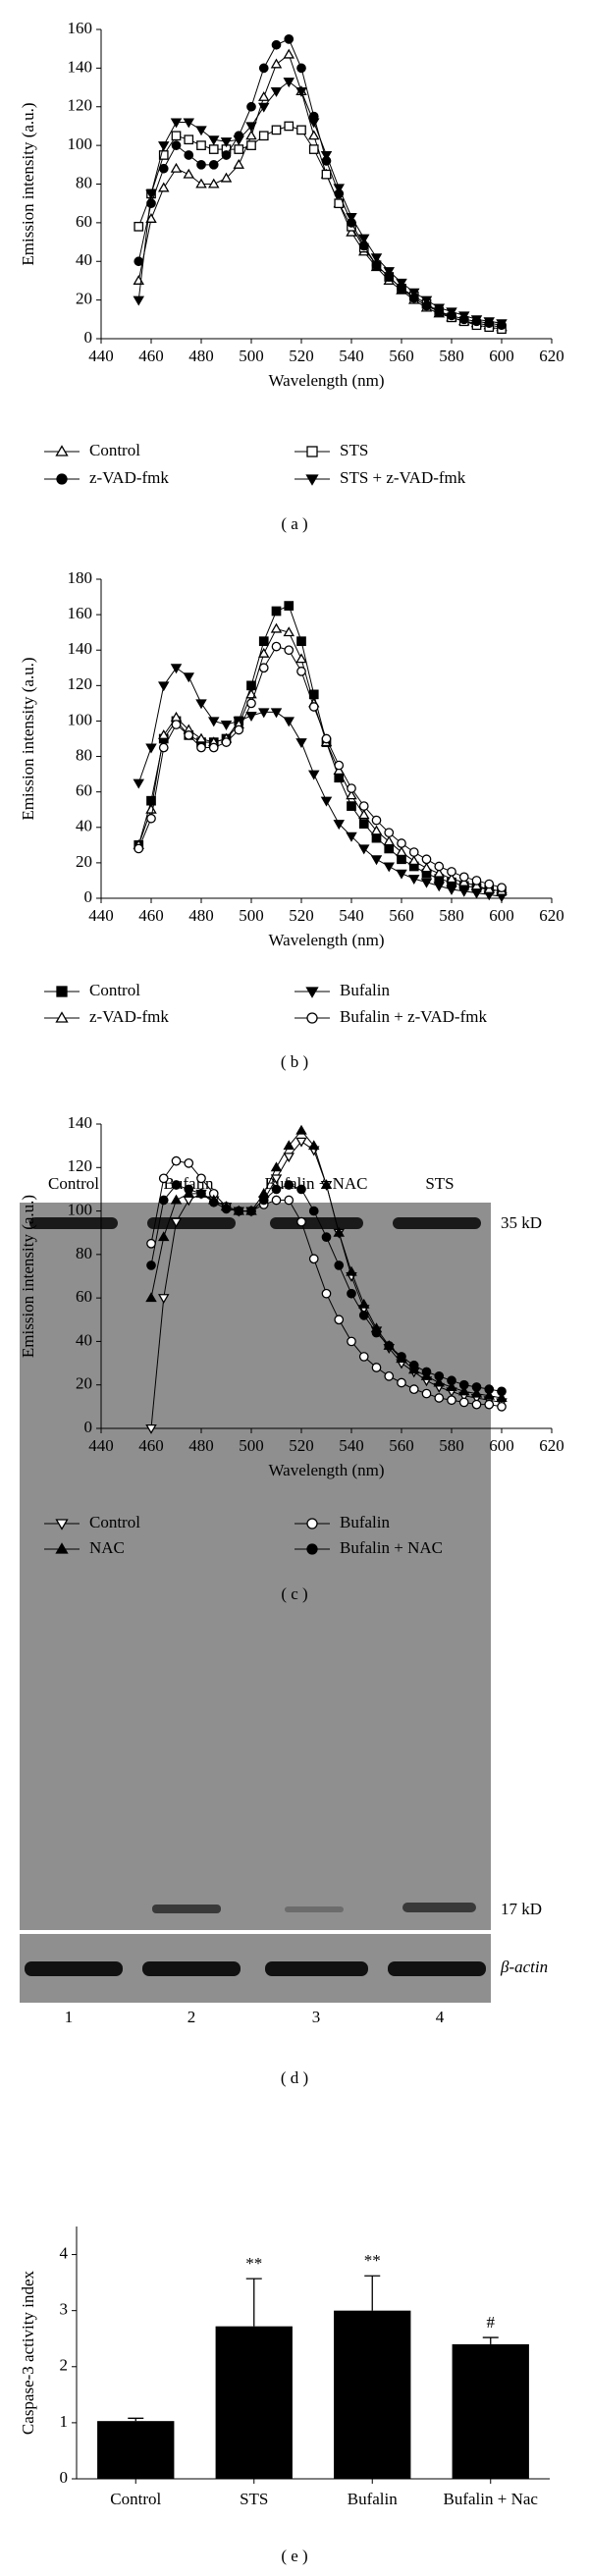 Image resolution: width=589 pixels, height=2576 pixels. Describe the element at coordinates (392, 1547) in the screenshot. I see `legend-label: Bufalin + NAC` at that location.